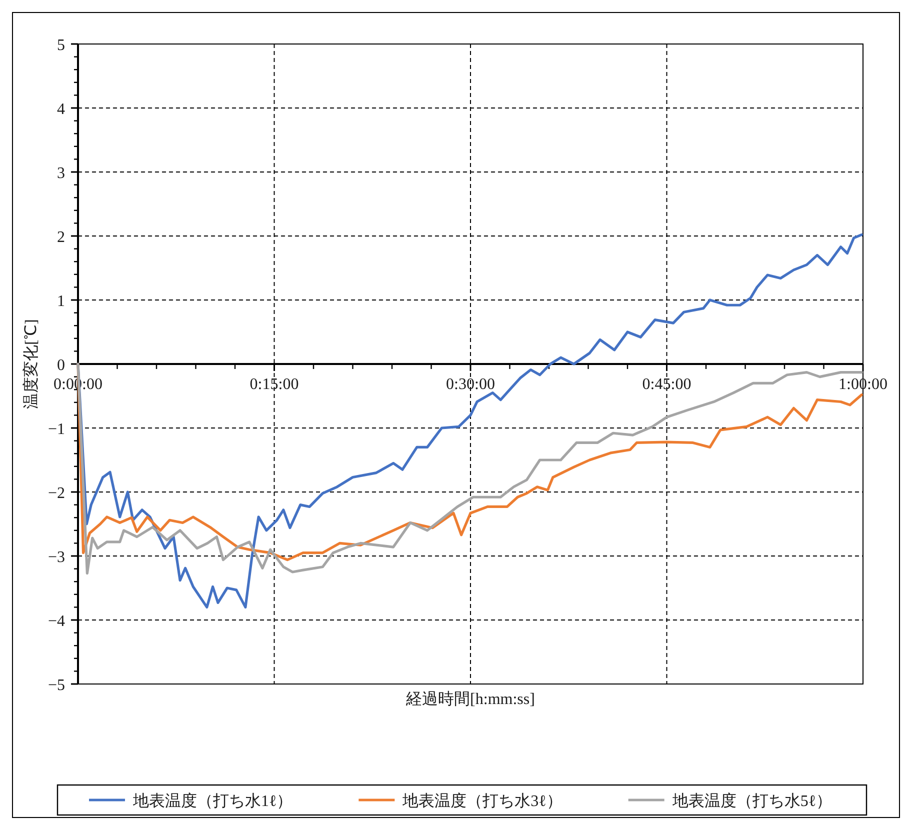 This screenshot has height=819, width=901. Describe the element at coordinates (56, 429) in the screenshot. I see `y-tick-label: −1` at that location.